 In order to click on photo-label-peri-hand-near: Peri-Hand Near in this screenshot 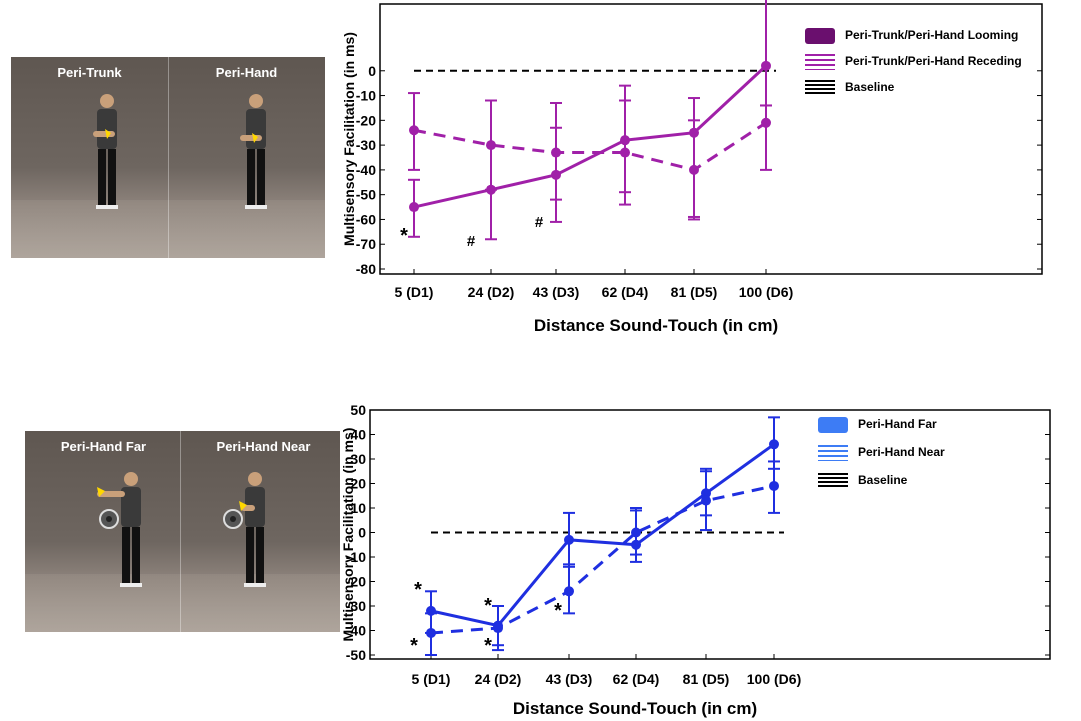, I will do `click(263, 446)`.